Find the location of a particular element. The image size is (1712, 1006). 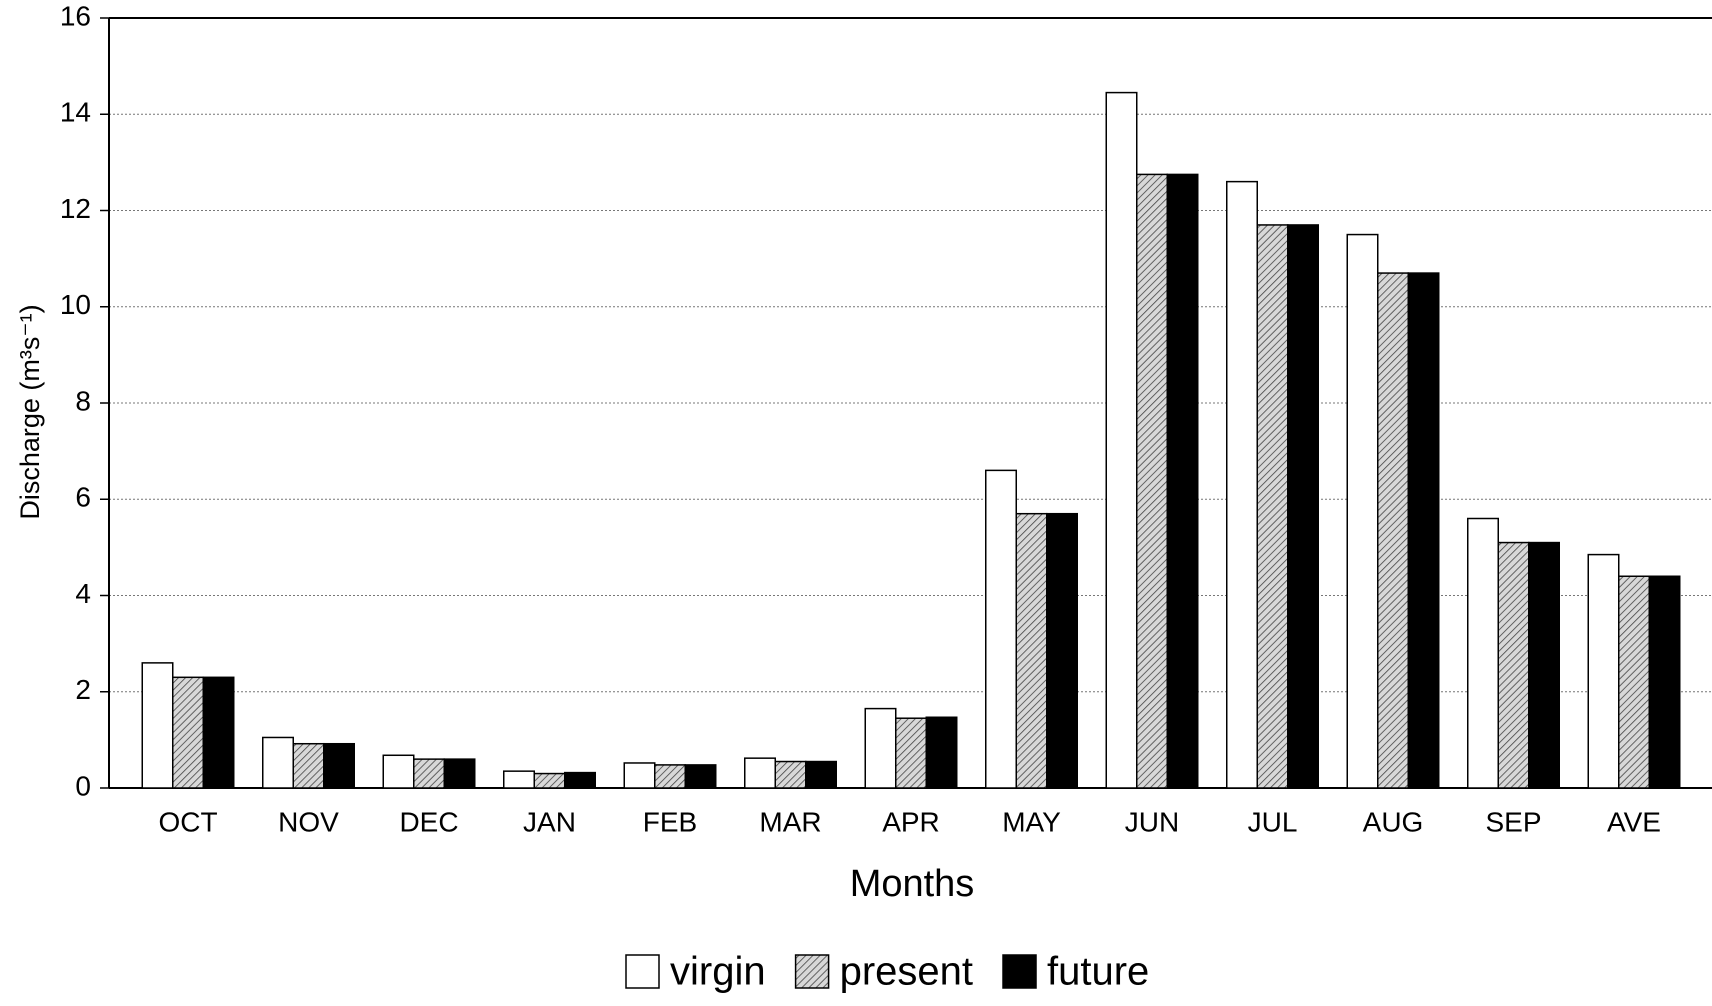

x-tick-label: NOV is located at coordinates (308, 821).